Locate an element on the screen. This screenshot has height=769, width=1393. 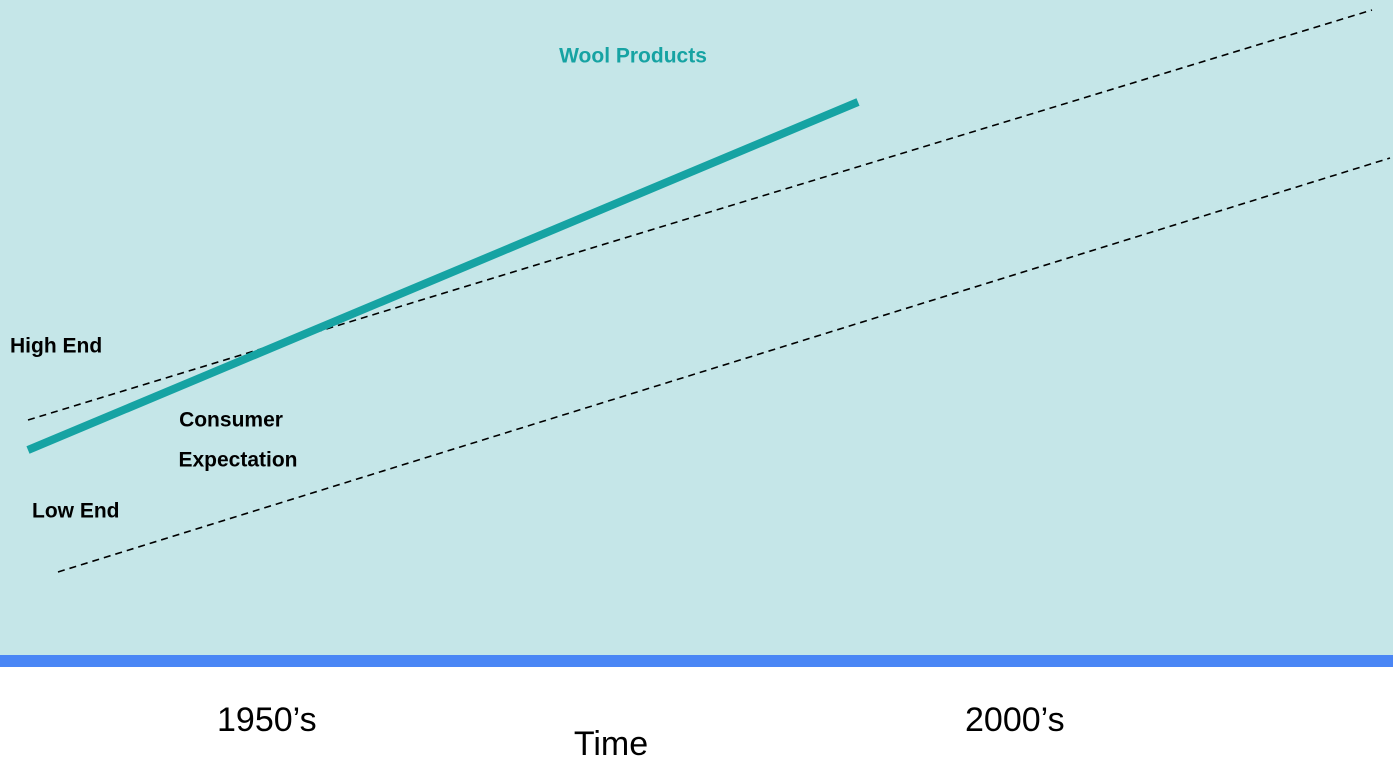
low-end-label: Low End is located at coordinates (76, 511).